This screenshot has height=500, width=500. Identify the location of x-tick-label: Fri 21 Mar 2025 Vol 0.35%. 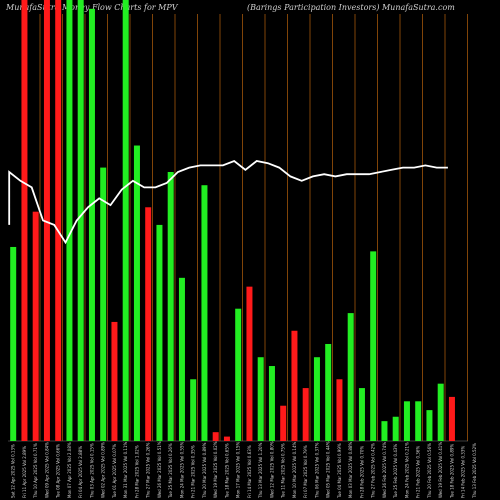
(193, 471).